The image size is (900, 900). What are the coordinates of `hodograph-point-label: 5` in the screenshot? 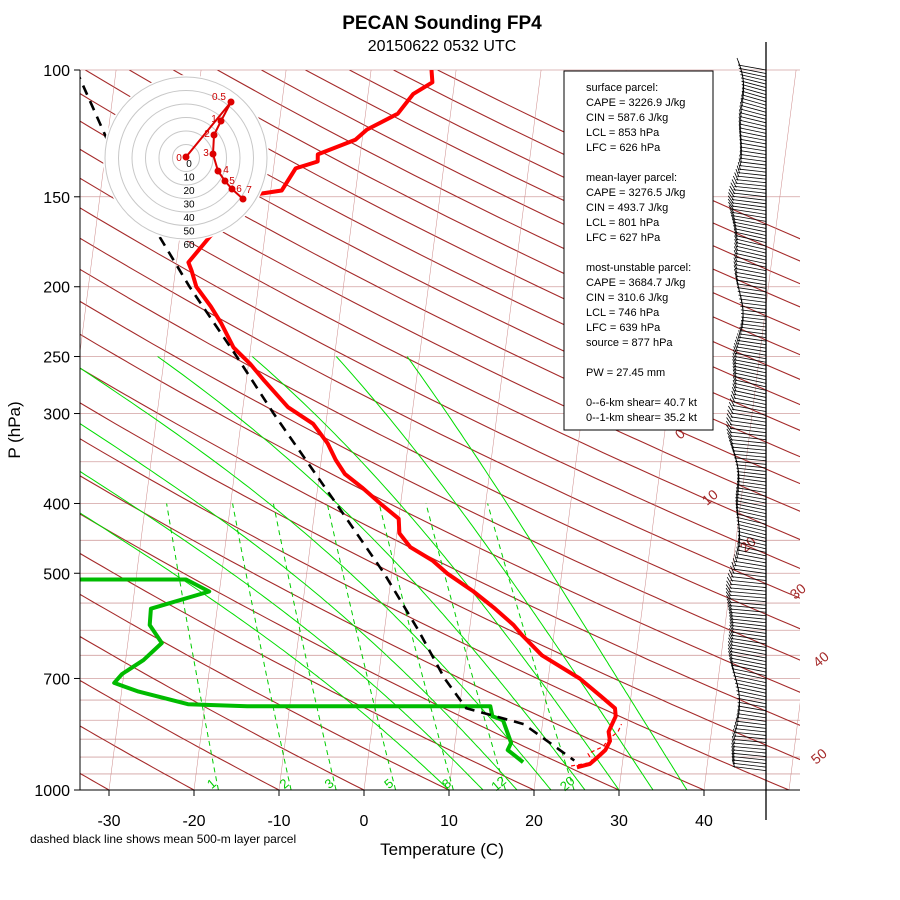 It's located at (232, 181).